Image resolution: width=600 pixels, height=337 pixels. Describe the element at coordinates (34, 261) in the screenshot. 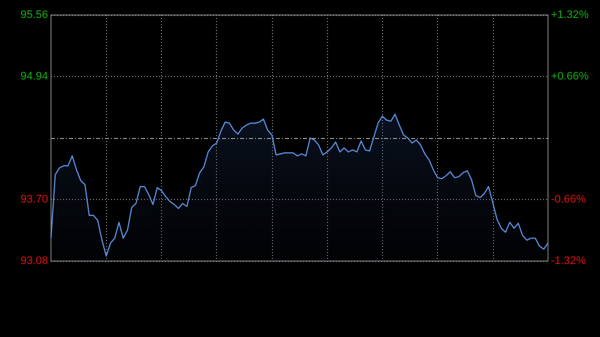

I see `y-tick-label: 93.08` at that location.